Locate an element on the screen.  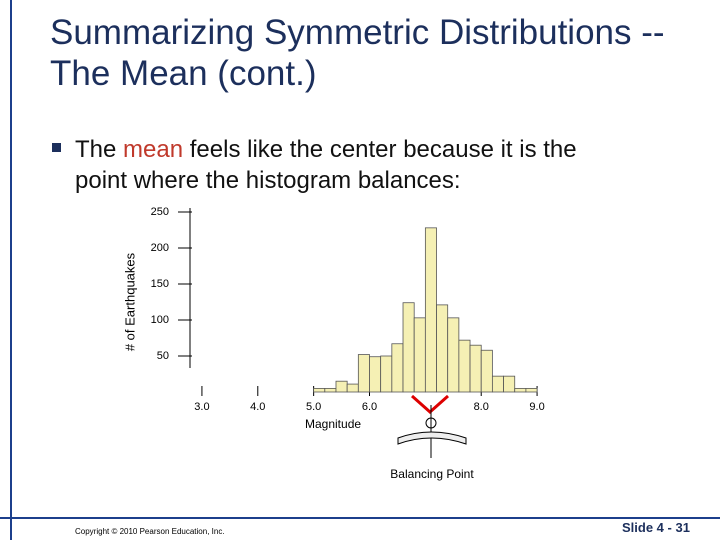
x-tick-label: 9.0 is located at coordinates (536, 407).